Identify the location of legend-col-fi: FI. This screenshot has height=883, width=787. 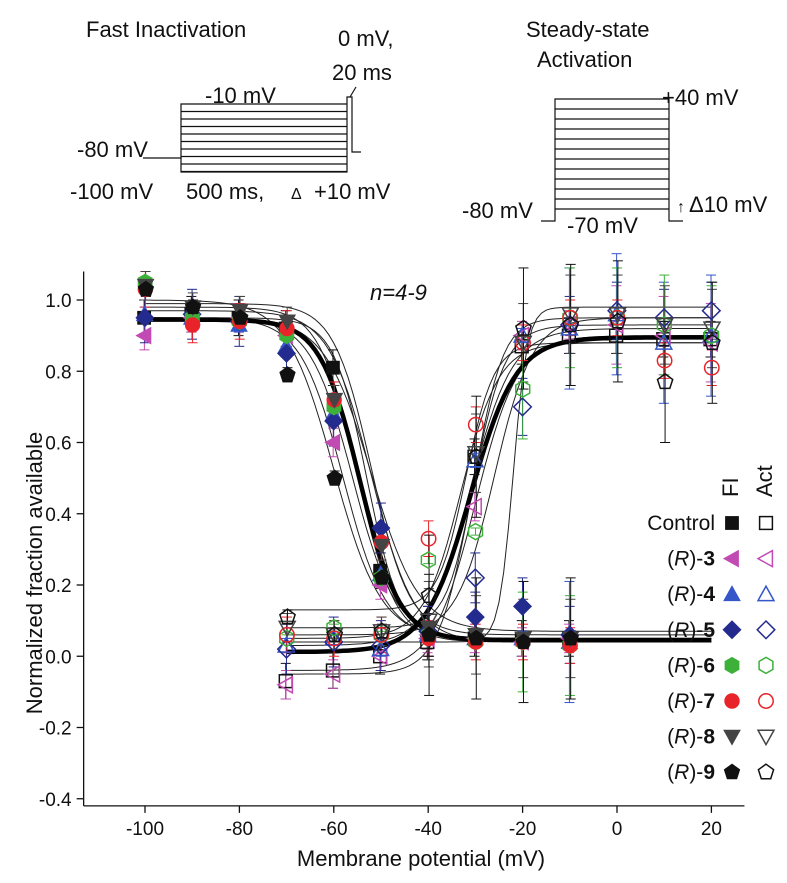
(730, 487).